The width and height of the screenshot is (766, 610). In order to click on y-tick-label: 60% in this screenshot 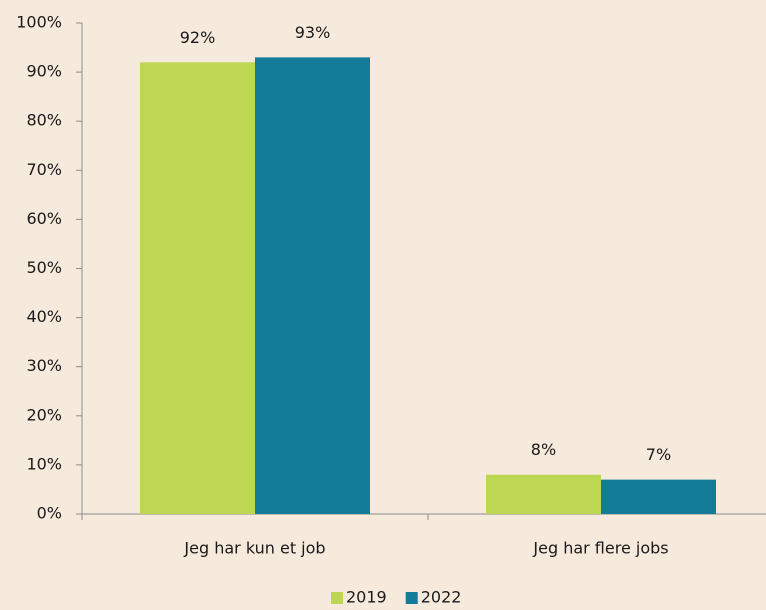, I will do `click(44, 218)`.